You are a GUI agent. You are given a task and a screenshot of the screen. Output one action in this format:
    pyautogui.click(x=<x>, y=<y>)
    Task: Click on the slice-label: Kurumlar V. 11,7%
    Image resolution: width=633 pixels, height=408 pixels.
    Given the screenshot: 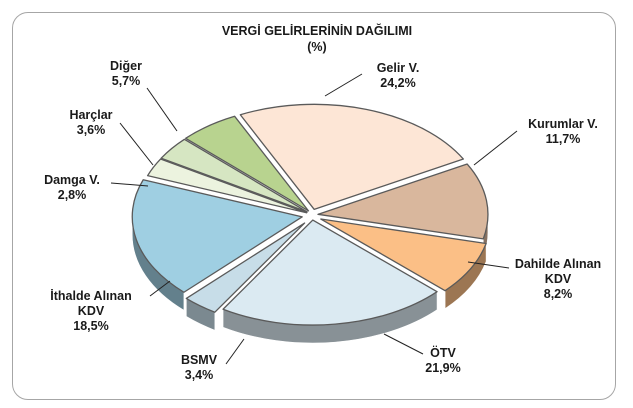 What is the action you would take?
    pyautogui.click(x=563, y=131)
    